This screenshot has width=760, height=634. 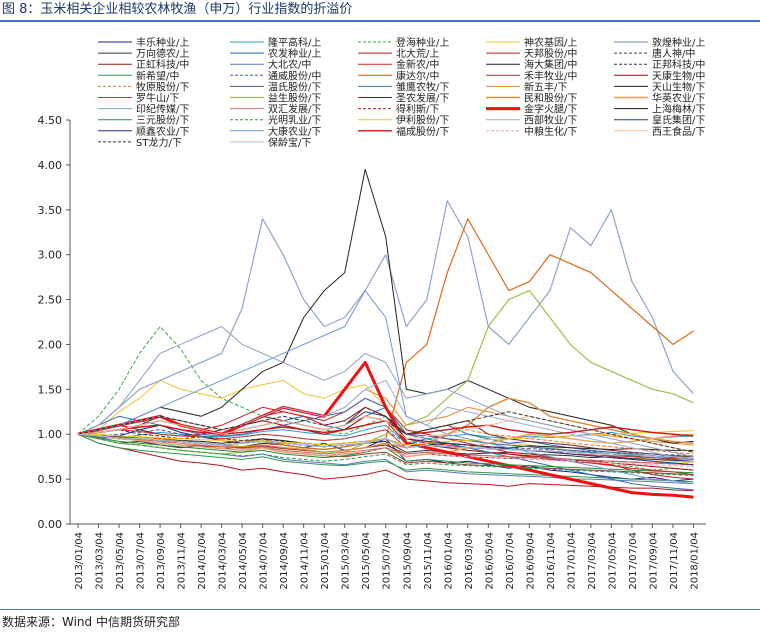 I want to click on x-tick-label: 2013/09/04, so click(x=161, y=561).